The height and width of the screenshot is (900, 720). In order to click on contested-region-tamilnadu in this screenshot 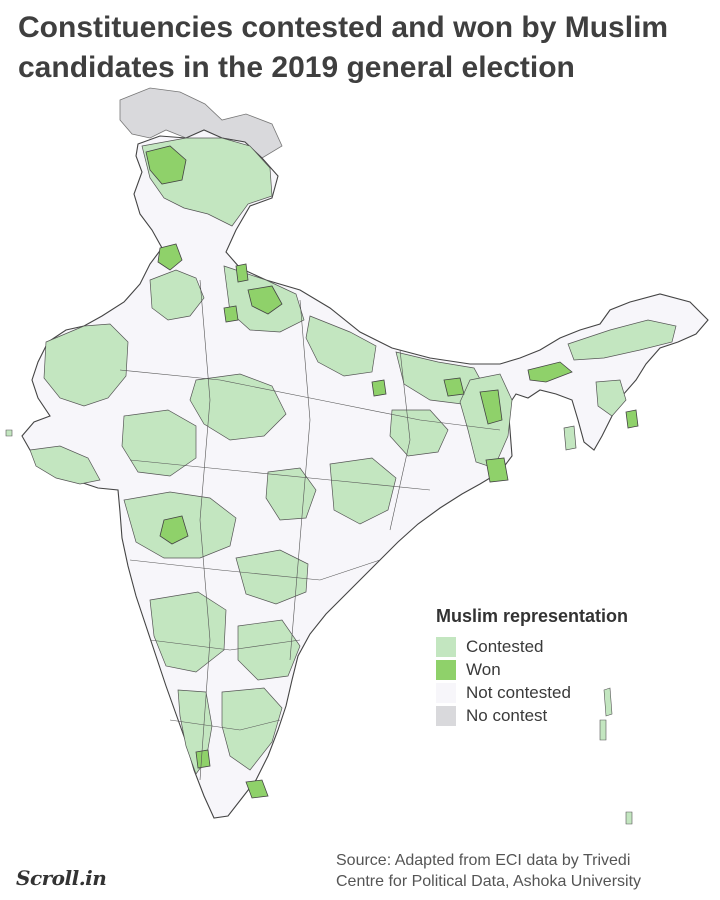, I will do `click(252, 729)`.